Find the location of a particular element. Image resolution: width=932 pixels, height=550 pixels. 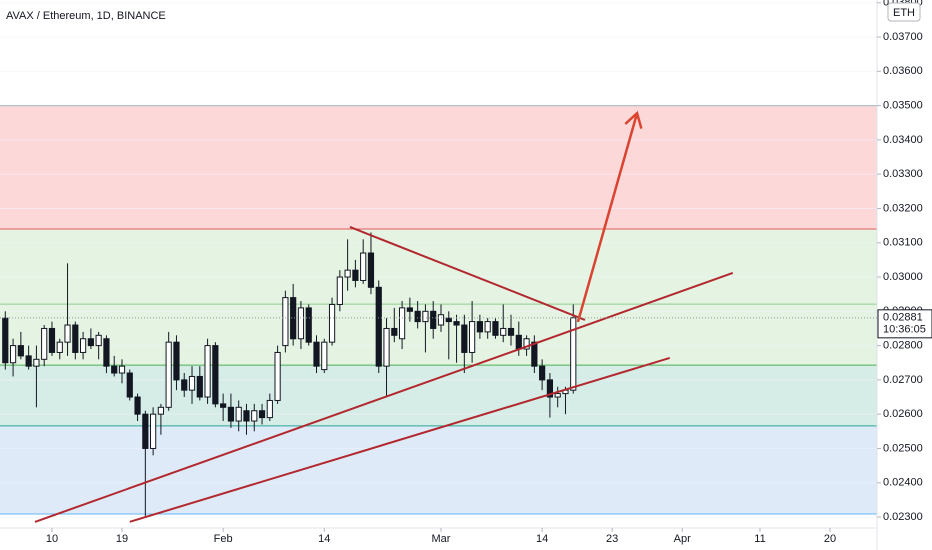

price-axis is located at coordinates (904, 275).